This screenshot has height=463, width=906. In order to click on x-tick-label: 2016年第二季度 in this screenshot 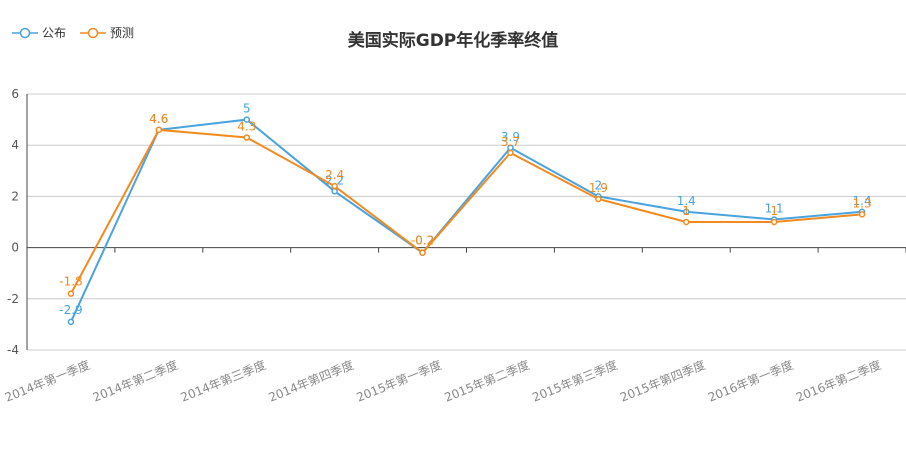, I will do `click(839, 381)`.